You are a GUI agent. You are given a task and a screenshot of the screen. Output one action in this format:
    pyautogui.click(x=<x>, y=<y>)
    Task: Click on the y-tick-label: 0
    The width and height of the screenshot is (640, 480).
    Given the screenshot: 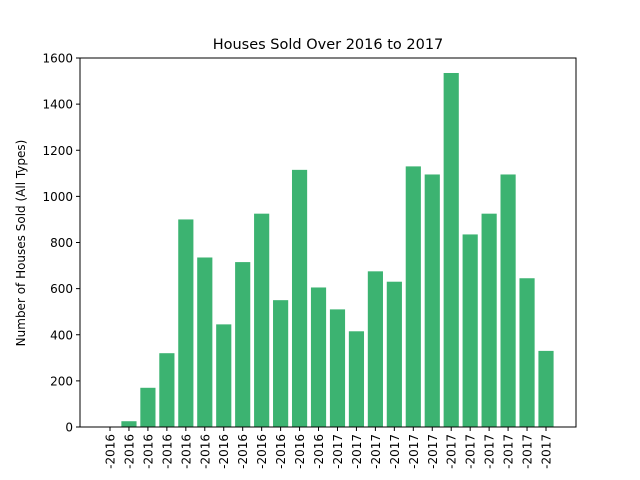 What is the action you would take?
    pyautogui.click(x=69, y=428)
    